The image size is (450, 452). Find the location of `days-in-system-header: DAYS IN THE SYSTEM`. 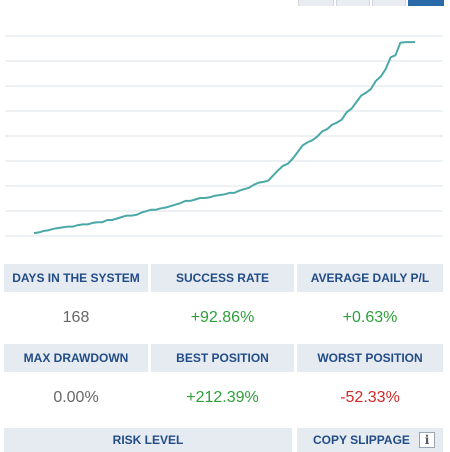

days-in-system-header: DAYS IN THE SYSTEM is located at coordinates (76, 278).